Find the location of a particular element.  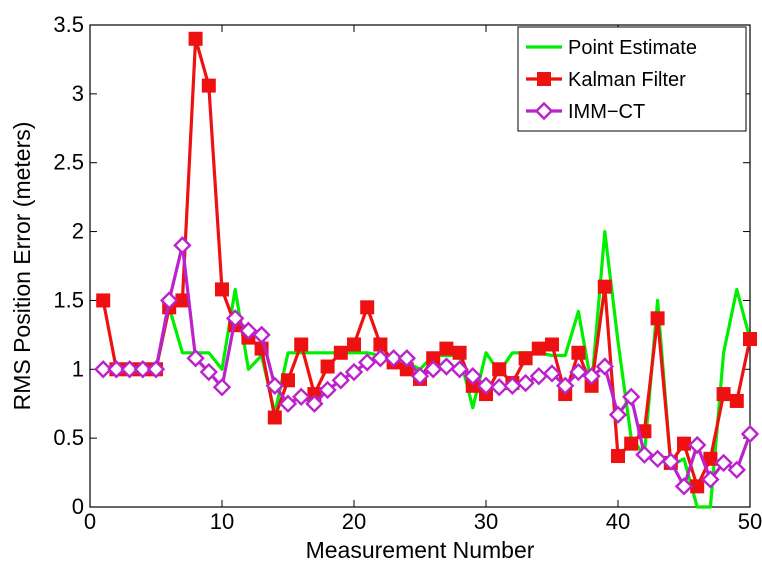

x-tick-label: 20 is located at coordinates (354, 521).